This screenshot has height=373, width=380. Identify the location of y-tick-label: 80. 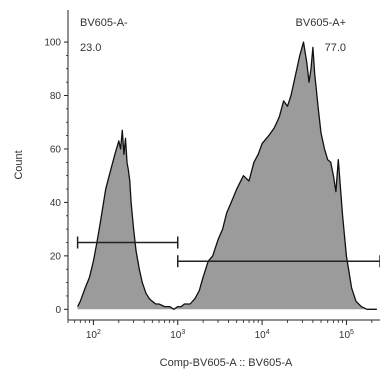
(56, 96).